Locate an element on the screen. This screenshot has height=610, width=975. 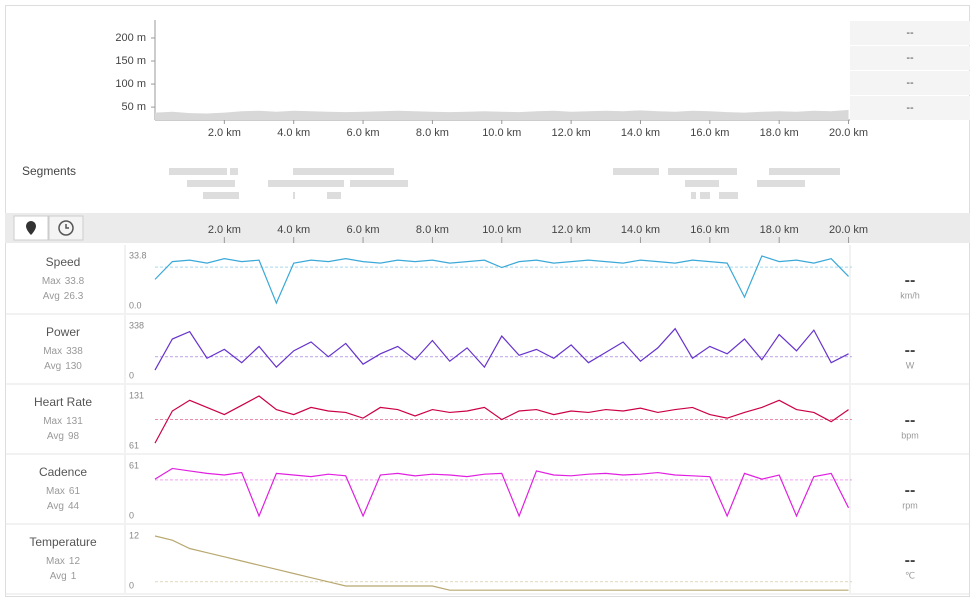
segment-bars is located at coordinates (504, 183).